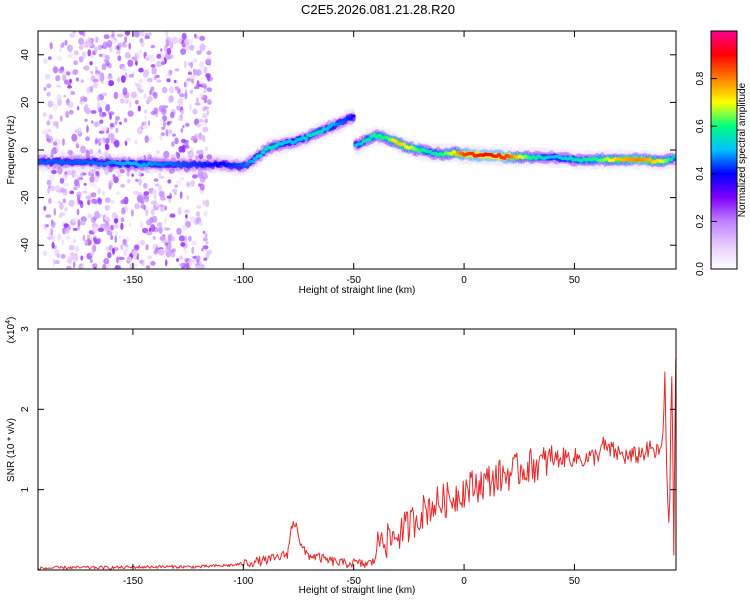  I want to click on spectrogram-ridge, so click(357, 142).